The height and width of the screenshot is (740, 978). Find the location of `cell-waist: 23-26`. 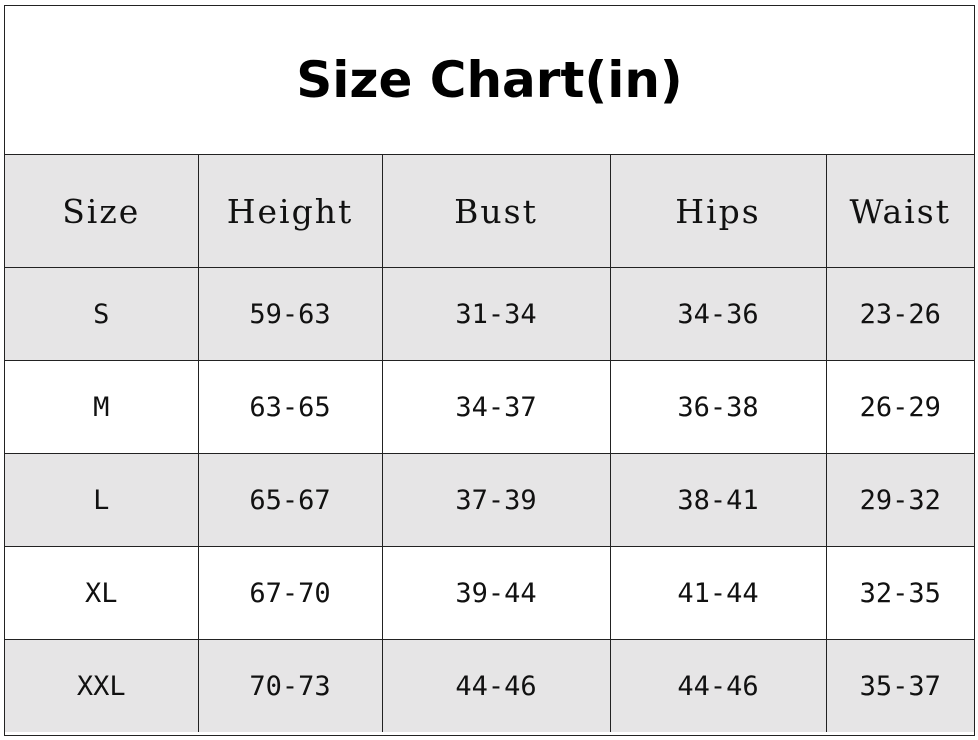

cell-waist: 23-26 is located at coordinates (899, 314).